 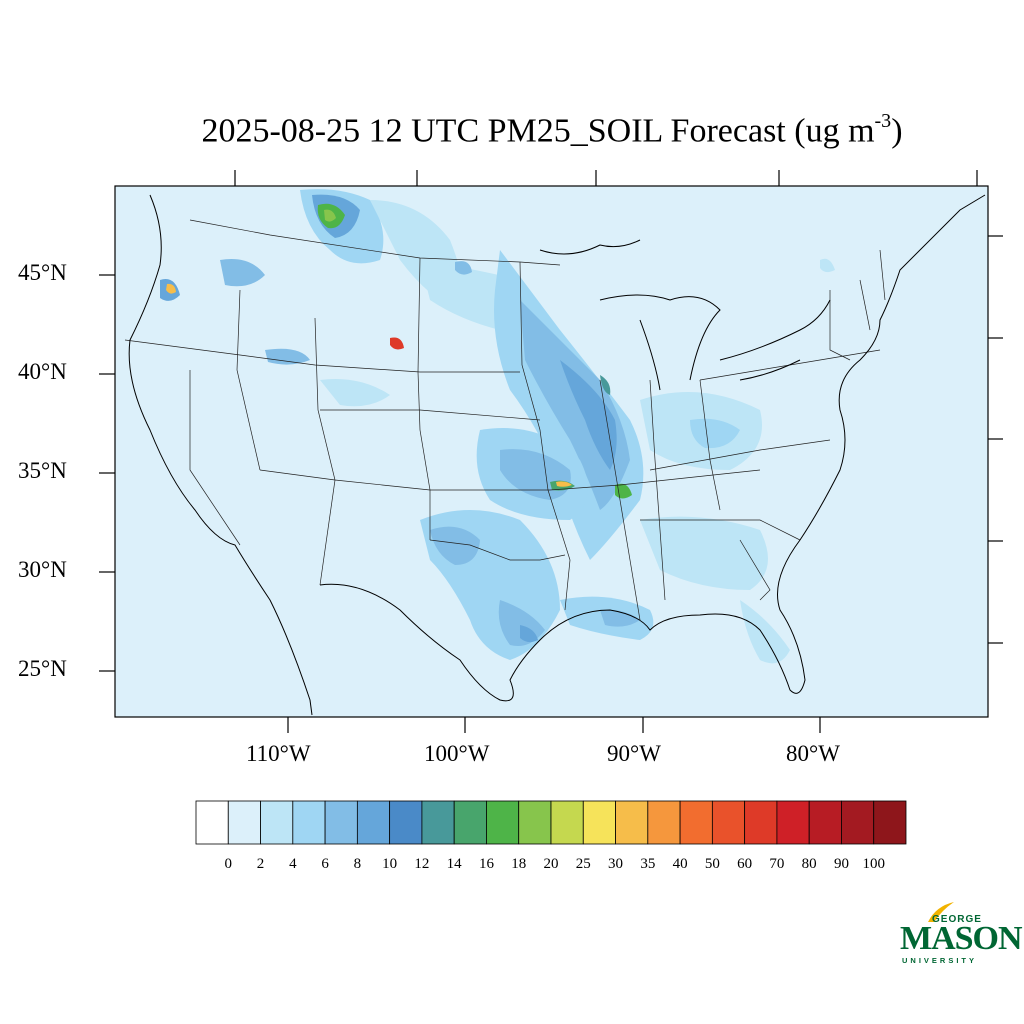 What do you see at coordinates (712, 864) in the screenshot?
I see `colorbar-tick-label: 50` at bounding box center [712, 864].